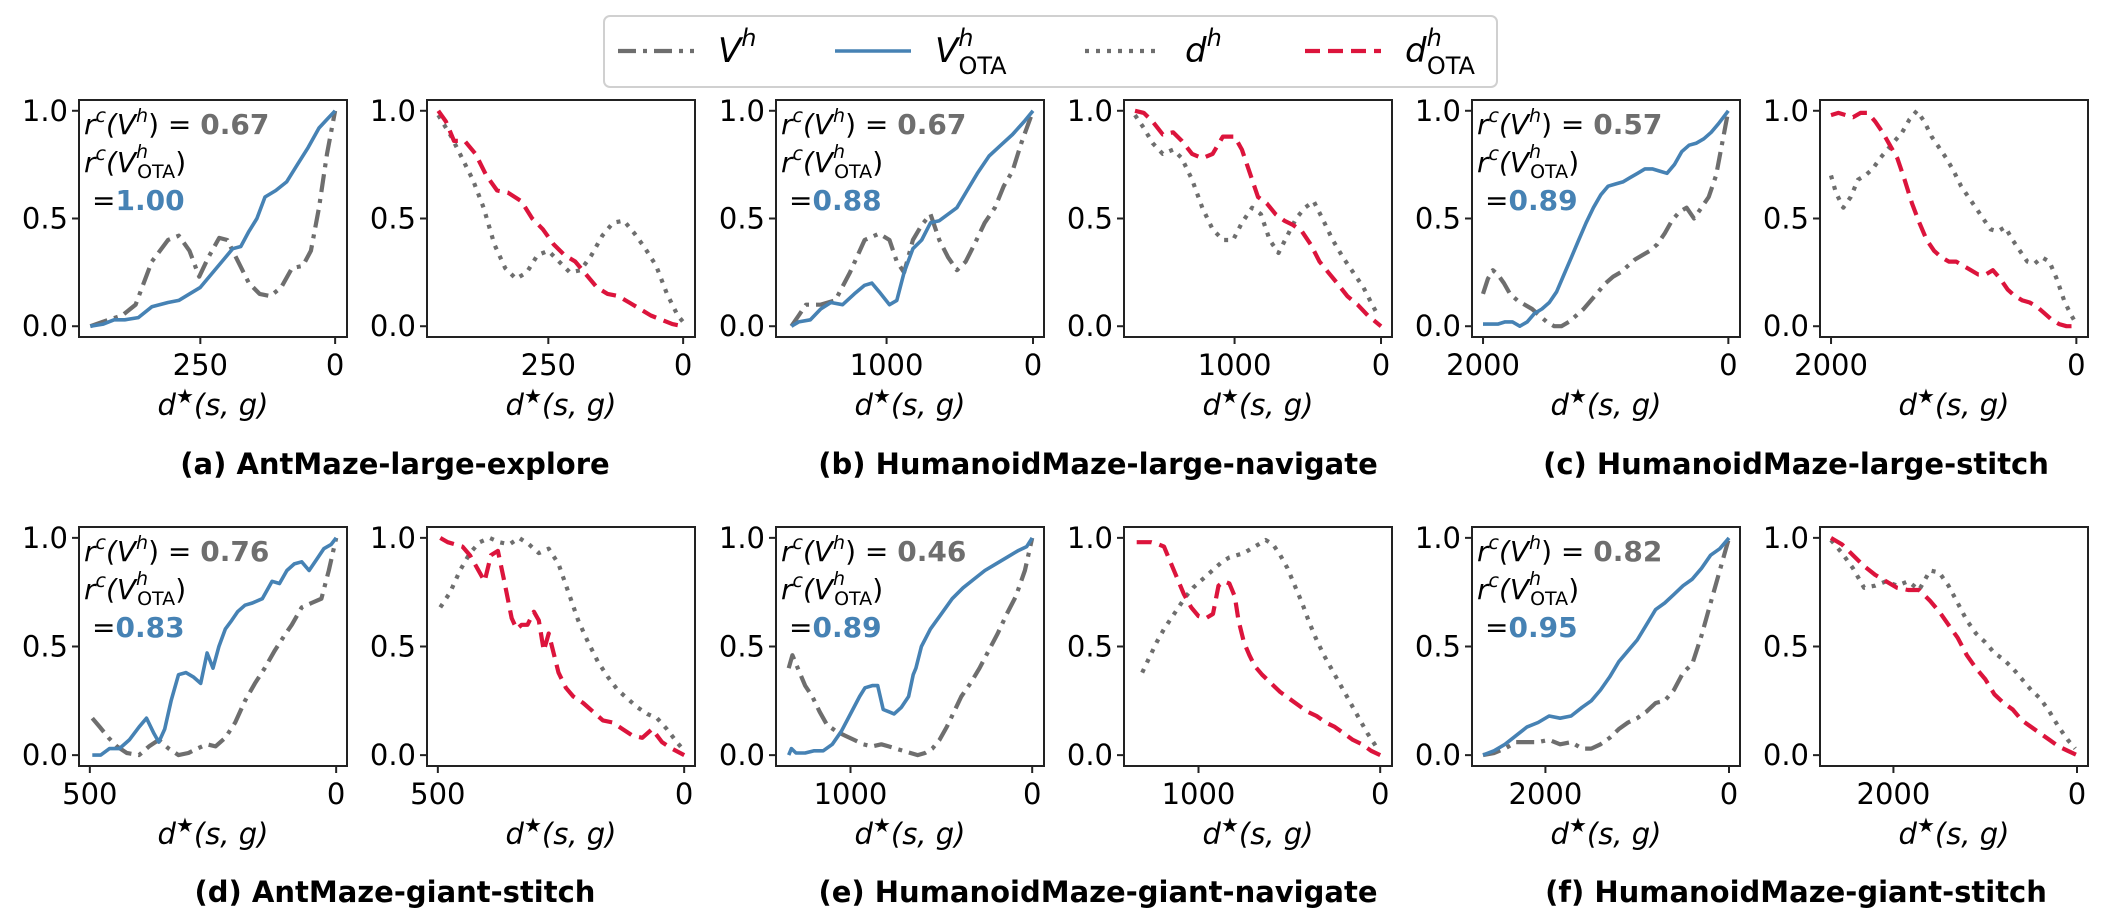 The image size is (2102, 923). I want to click on rc-v-label: rc(Vh) = 0.82, so click(1569, 550).